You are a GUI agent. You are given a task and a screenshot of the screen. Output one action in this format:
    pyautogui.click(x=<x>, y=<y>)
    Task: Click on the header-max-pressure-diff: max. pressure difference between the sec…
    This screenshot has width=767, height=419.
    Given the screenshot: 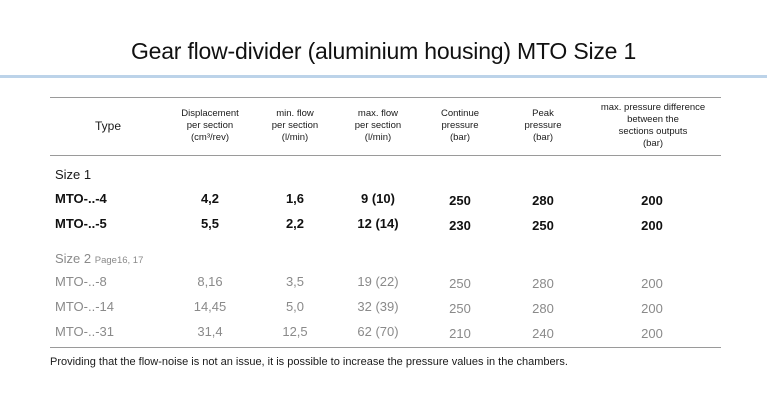 What is the action you would take?
    pyautogui.click(x=653, y=126)
    